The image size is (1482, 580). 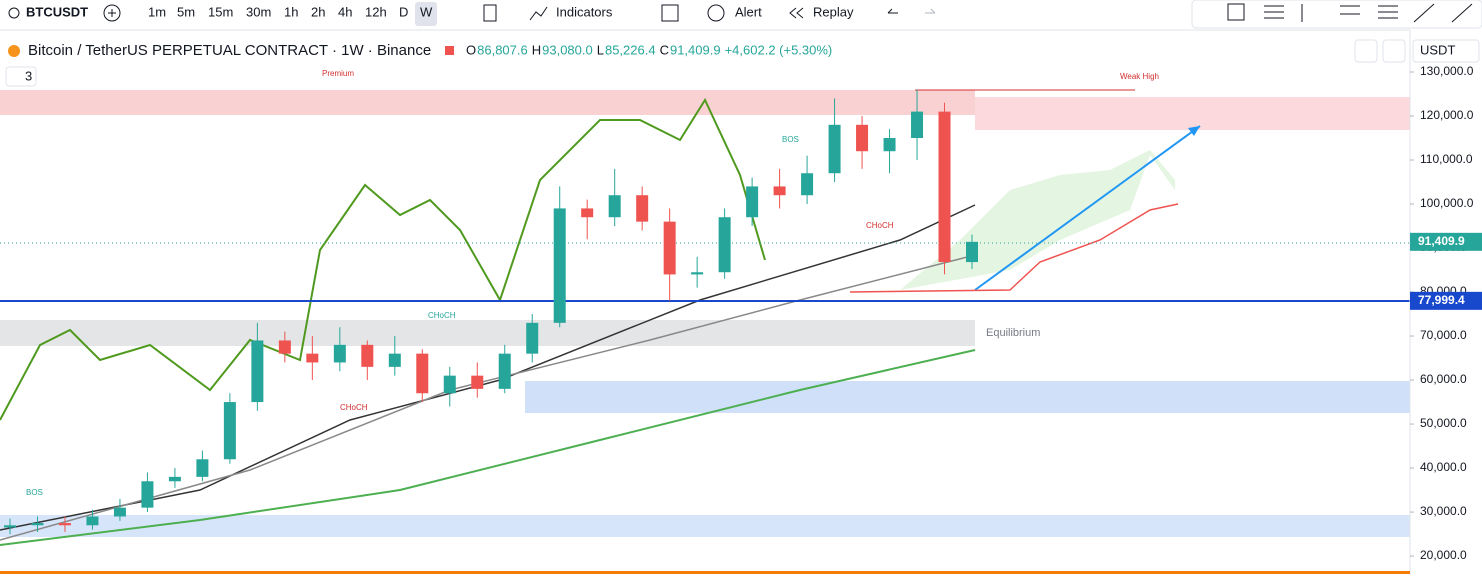 I want to click on alert: Alert, so click(x=748, y=11).